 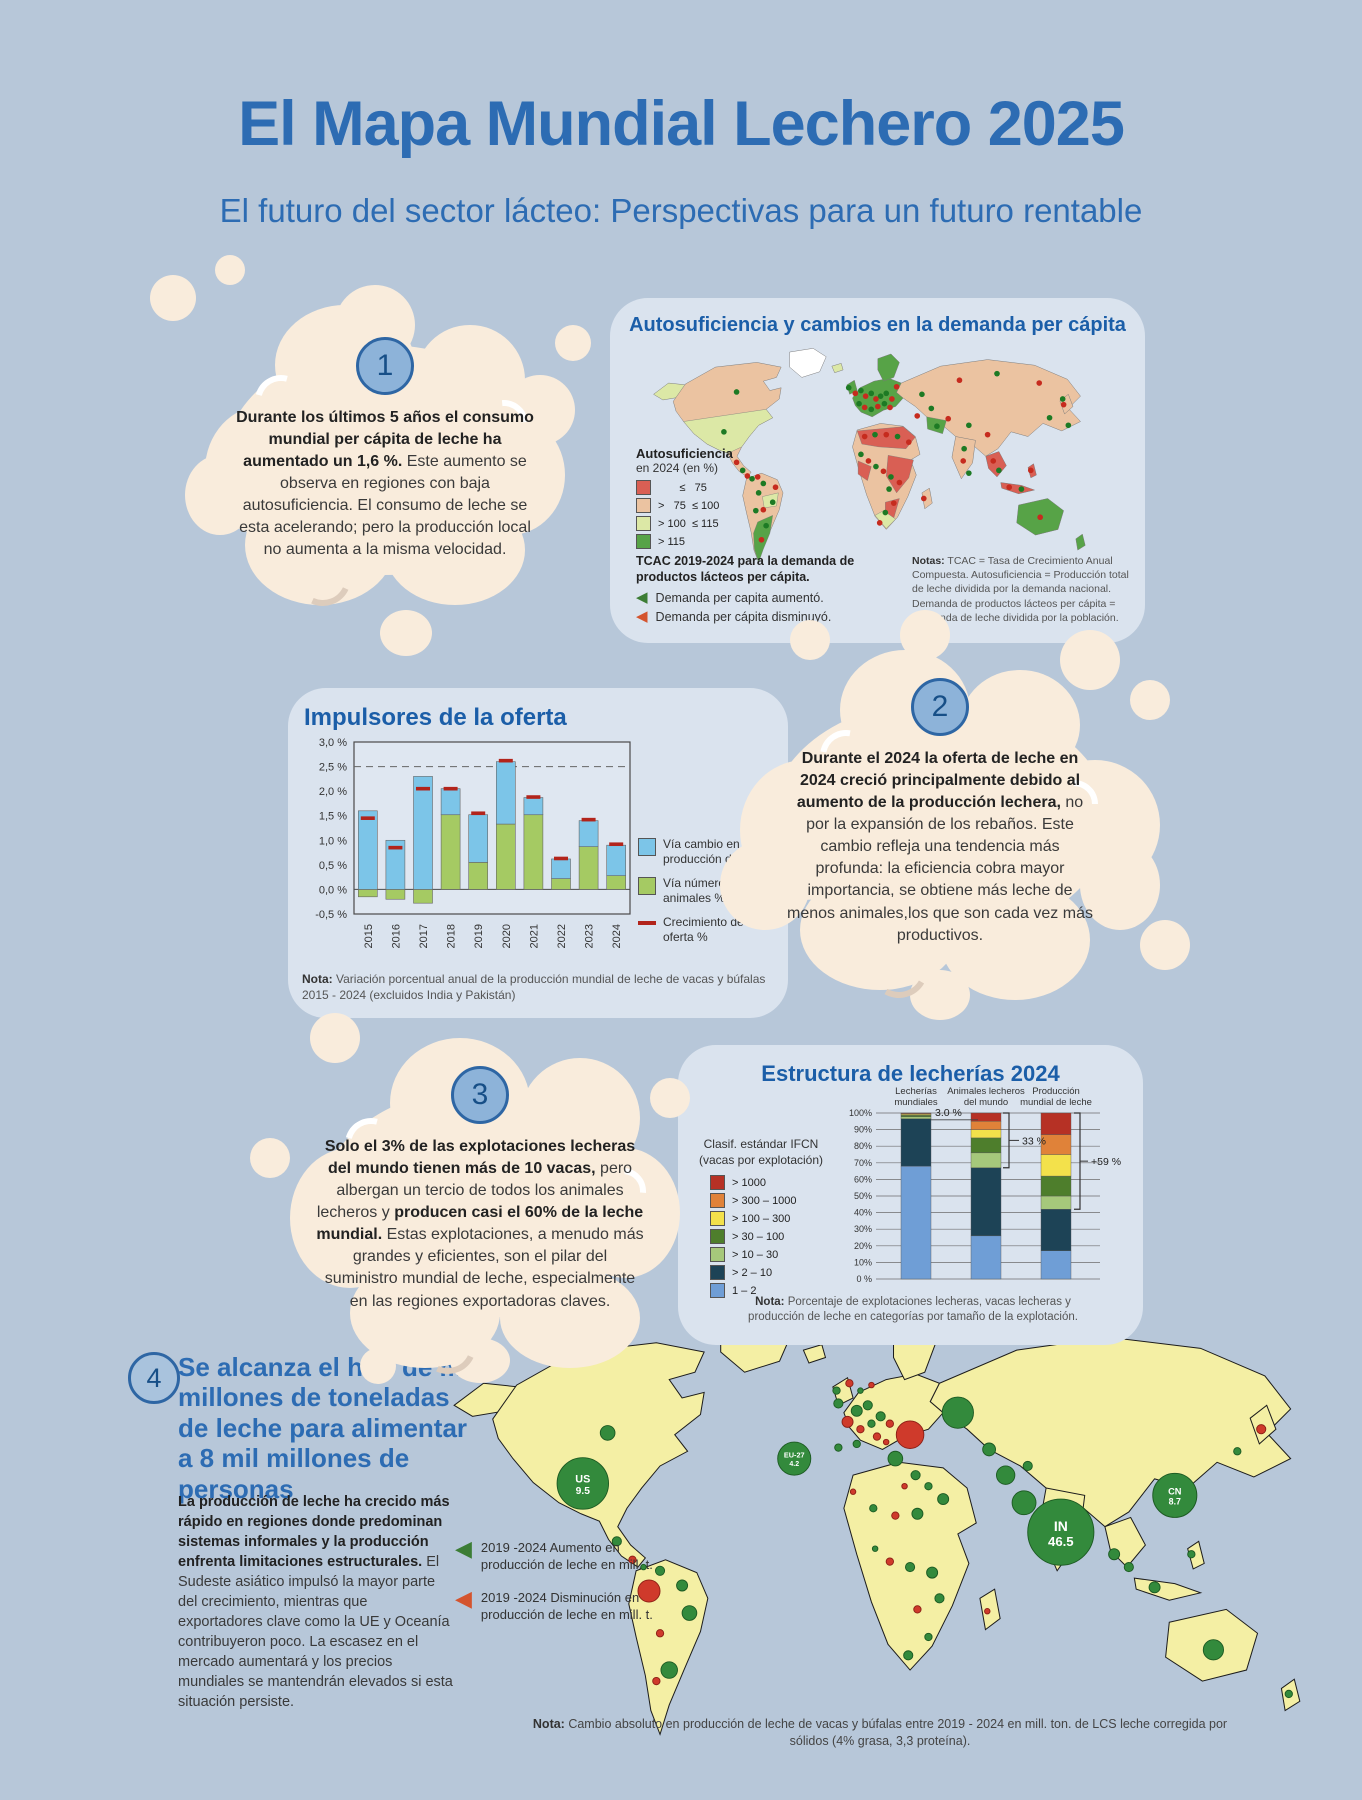 I want to click on svg-text: 3.0 %, so click(x=948, y=1113).